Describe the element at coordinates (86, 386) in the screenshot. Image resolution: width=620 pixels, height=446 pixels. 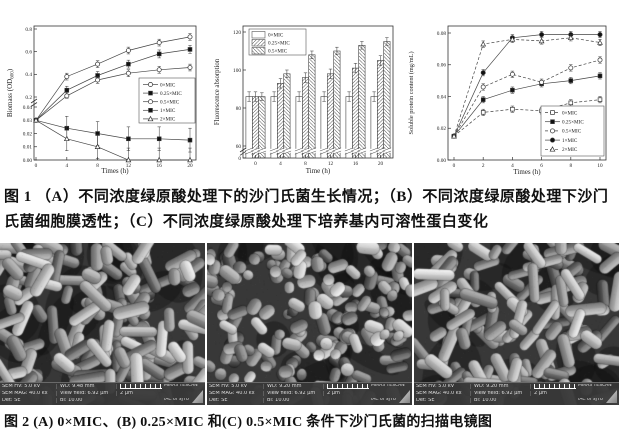
I see `sem-wd: WD: 9.48 mm` at that location.